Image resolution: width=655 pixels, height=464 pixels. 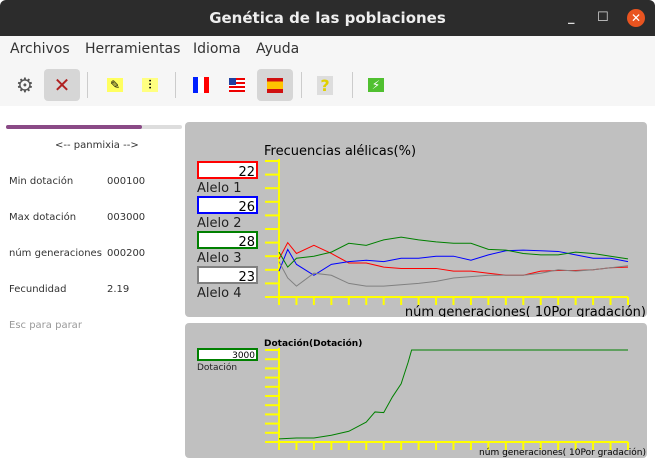 I want to click on stop-button: ✕, so click(x=62, y=85).